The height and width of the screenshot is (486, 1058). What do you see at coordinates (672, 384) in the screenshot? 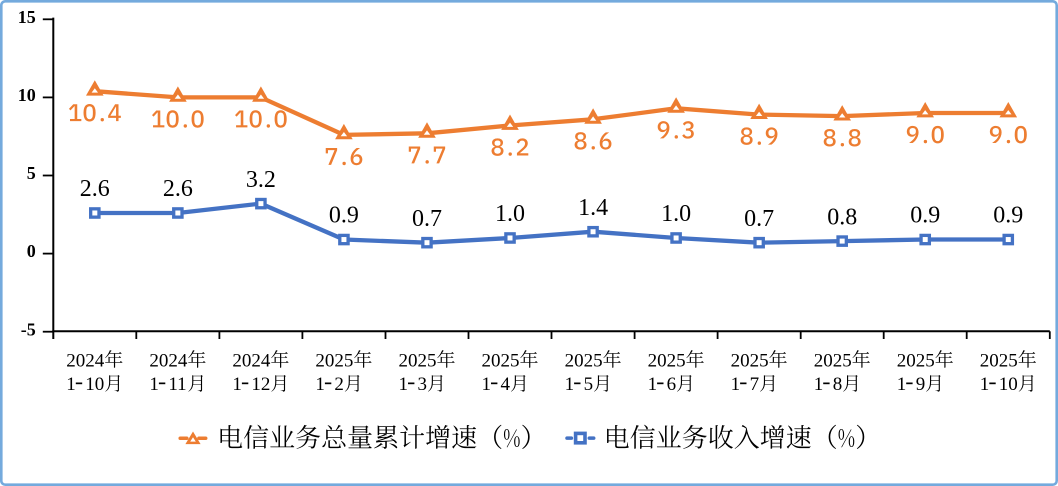
I see `svg-text: 6` at bounding box center [672, 384].